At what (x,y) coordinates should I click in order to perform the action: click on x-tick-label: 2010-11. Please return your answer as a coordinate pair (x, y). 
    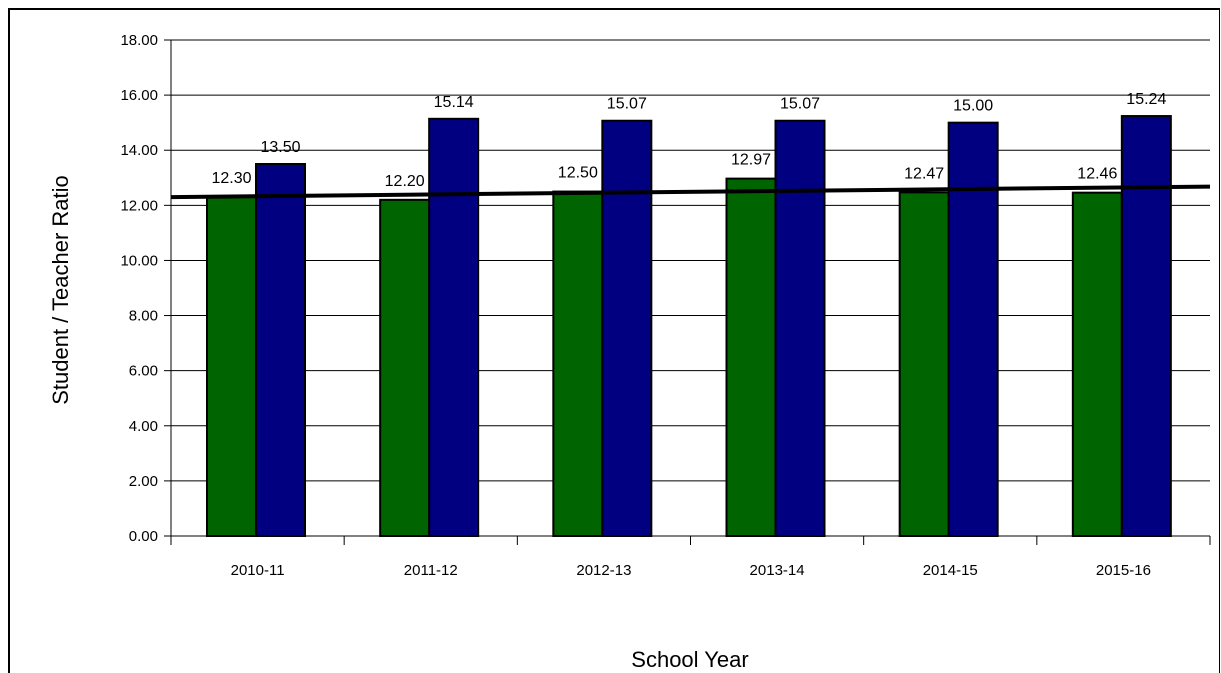
    Looking at the image, I should click on (258, 570).